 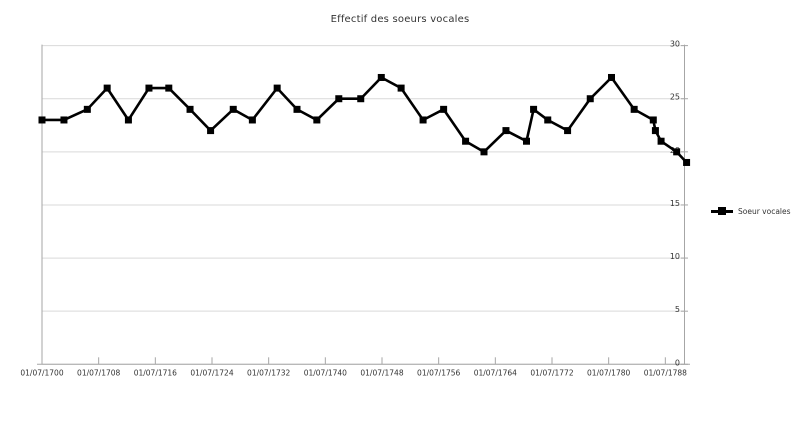 I want to click on y-axis-label-30: 30, so click(x=675, y=44).